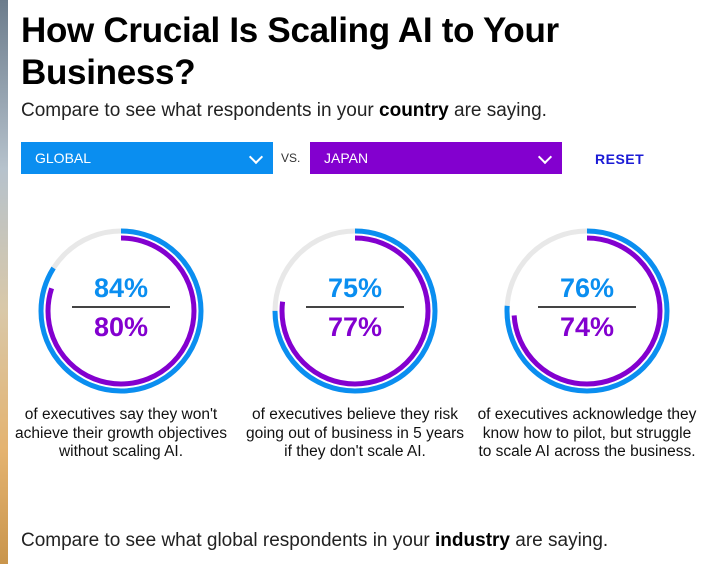 Image resolution: width=719 pixels, height=564 pixels. Describe the element at coordinates (4, 282) in the screenshot. I see `background-strip` at that location.